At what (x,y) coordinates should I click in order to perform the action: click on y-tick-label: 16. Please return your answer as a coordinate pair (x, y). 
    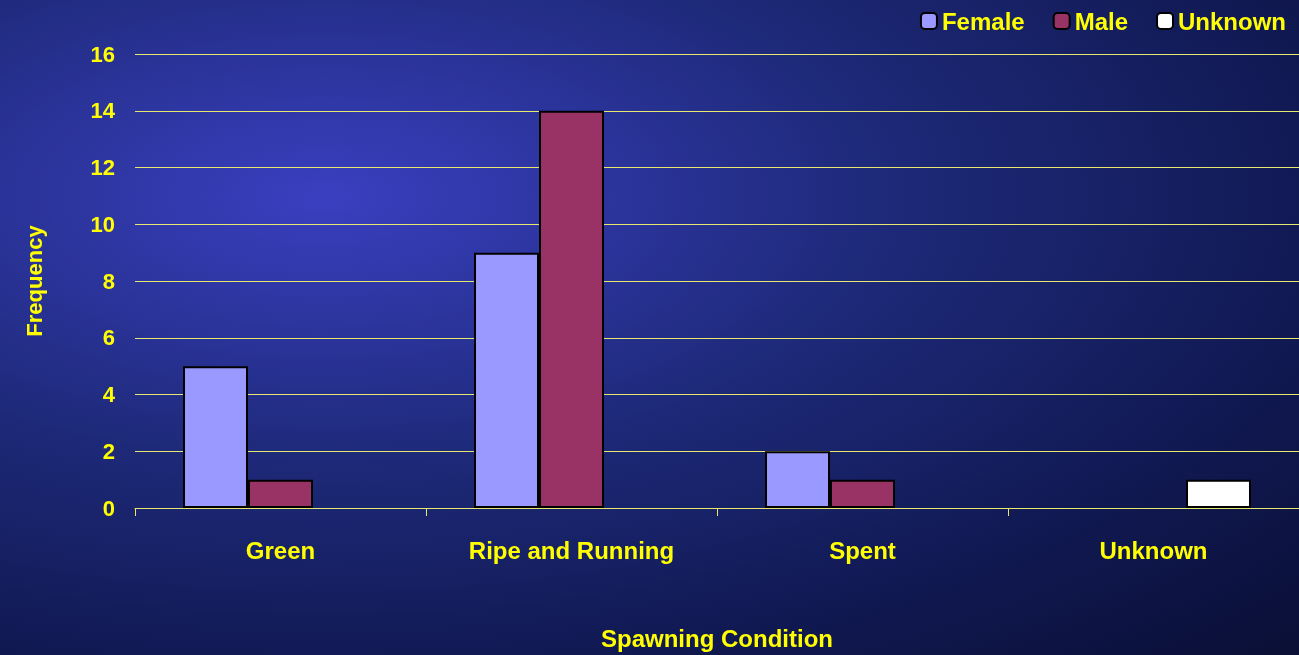
    Looking at the image, I should click on (102, 54).